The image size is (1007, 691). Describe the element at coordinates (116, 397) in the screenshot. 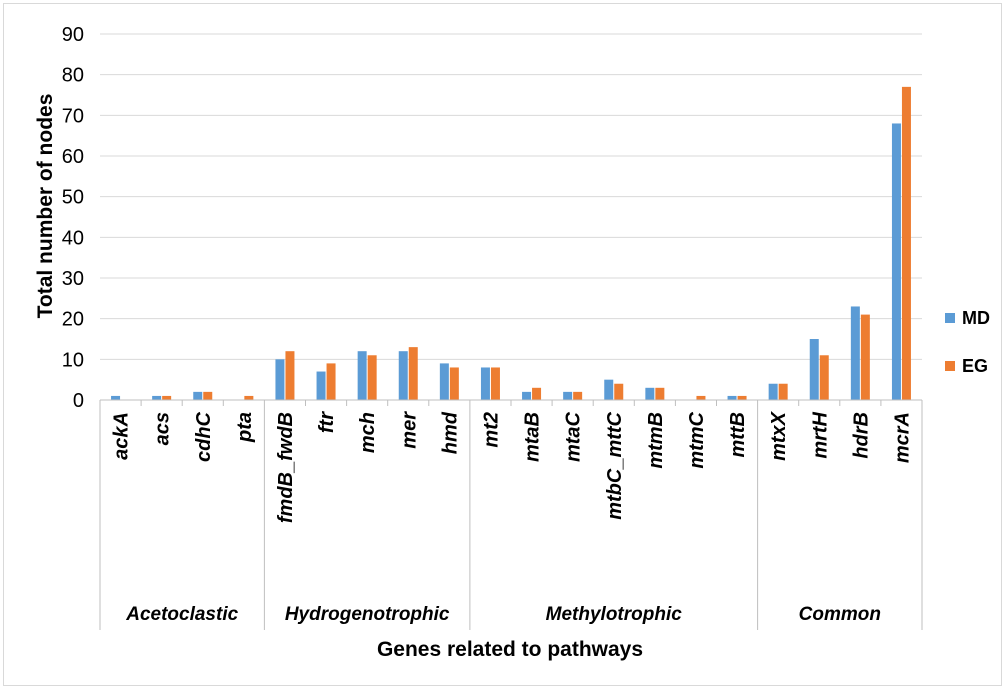

I see `bar-md-ackA` at that location.